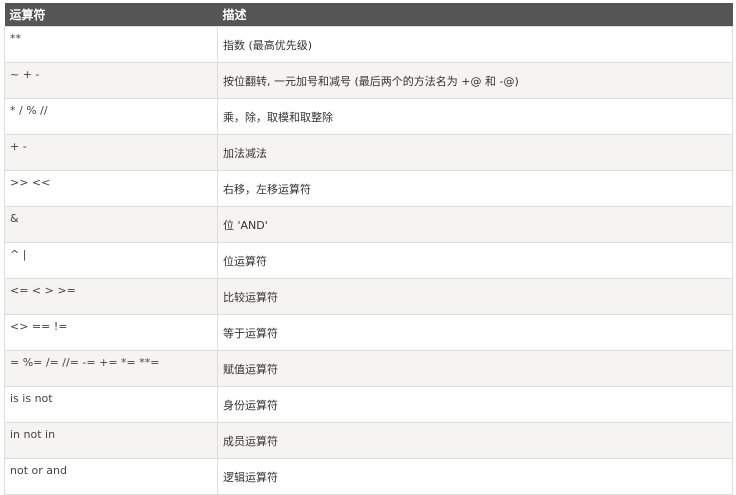 Image resolution: width=736 pixels, height=495 pixels. I want to click on description-cell: 右移，左移运算符, so click(475, 188).